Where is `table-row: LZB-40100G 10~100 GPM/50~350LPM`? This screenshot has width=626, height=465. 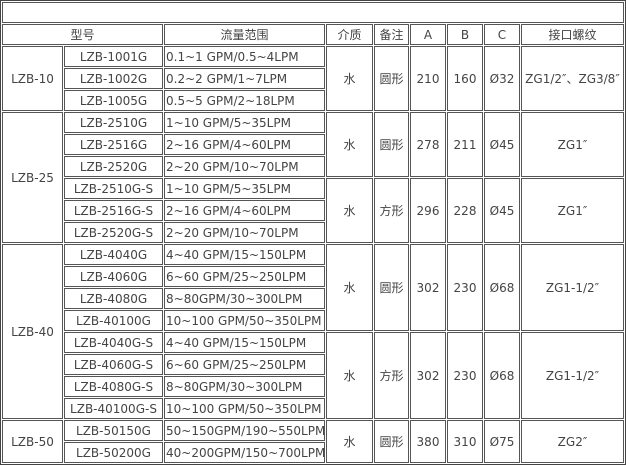
table-row: LZB-40100G 10~100 GPM/50~350LPM is located at coordinates (313, 320).